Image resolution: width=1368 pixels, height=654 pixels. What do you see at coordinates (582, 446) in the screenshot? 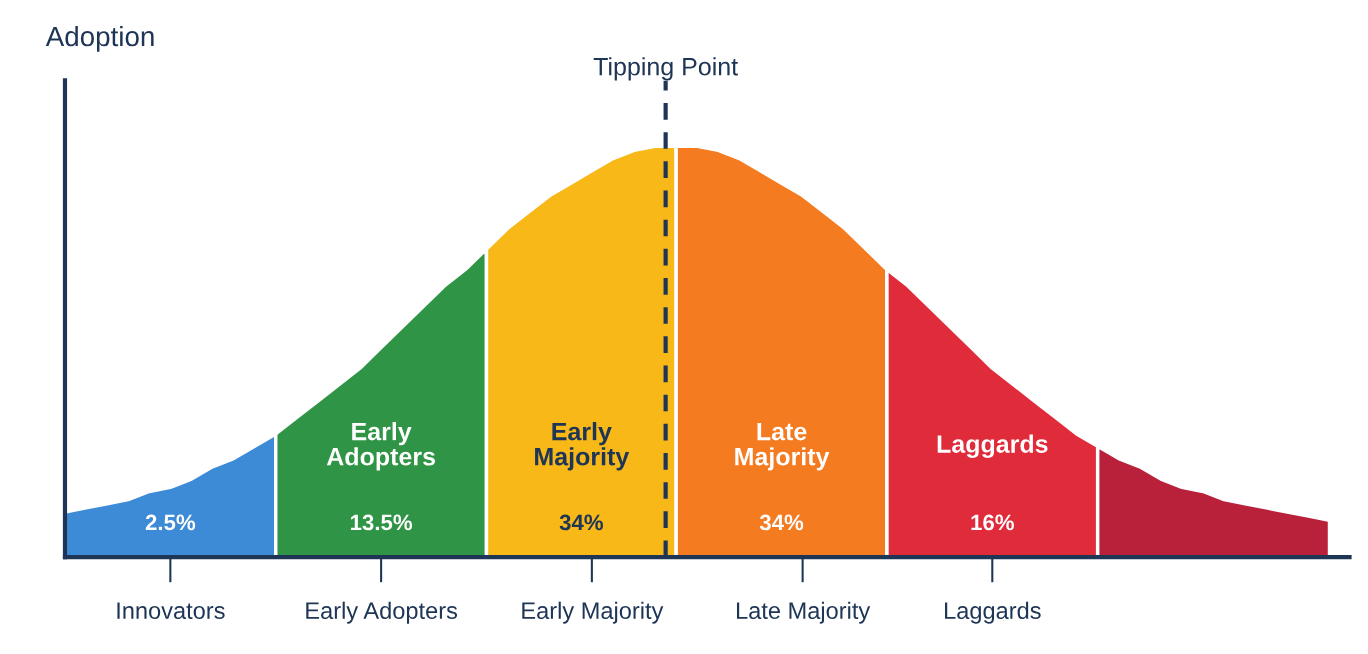
I see `series-label: Early Majority` at bounding box center [582, 446].